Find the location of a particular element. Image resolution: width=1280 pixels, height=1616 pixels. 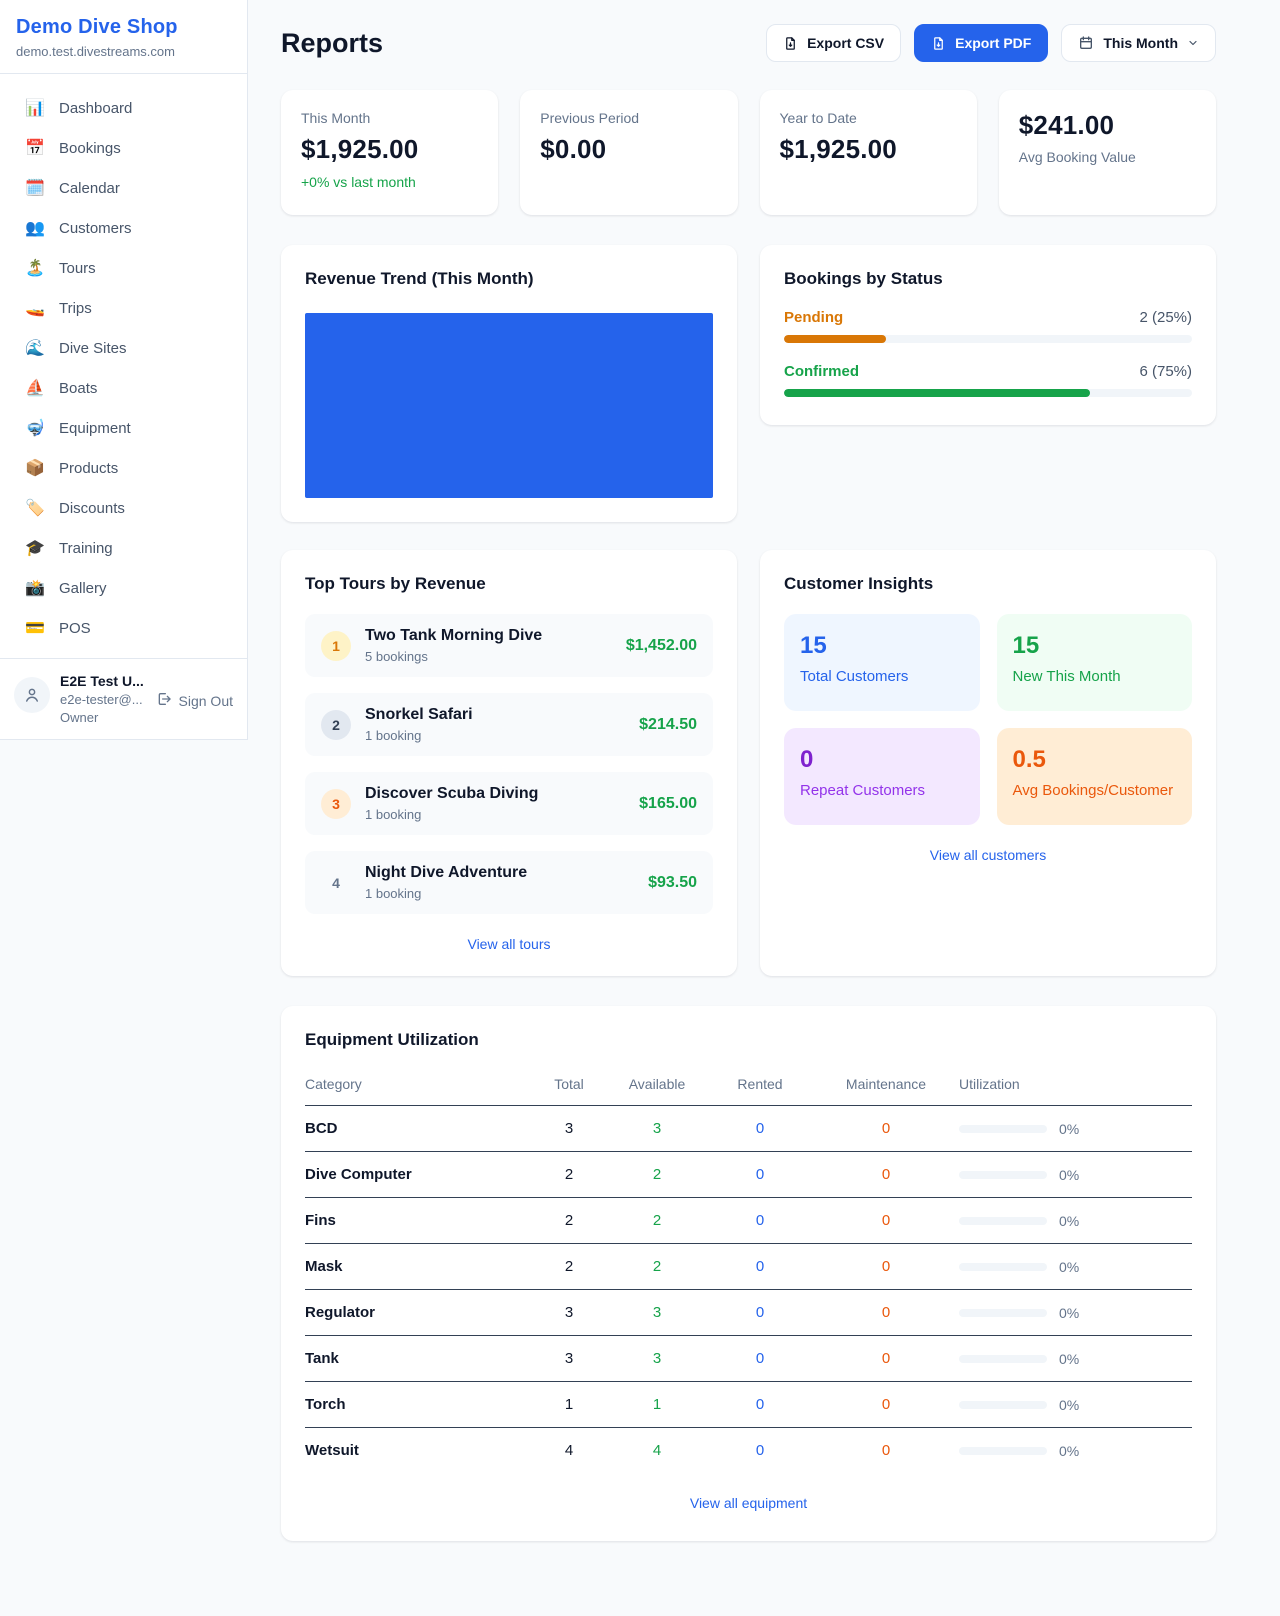

sign-out-button: Sign Out is located at coordinates (194, 700).